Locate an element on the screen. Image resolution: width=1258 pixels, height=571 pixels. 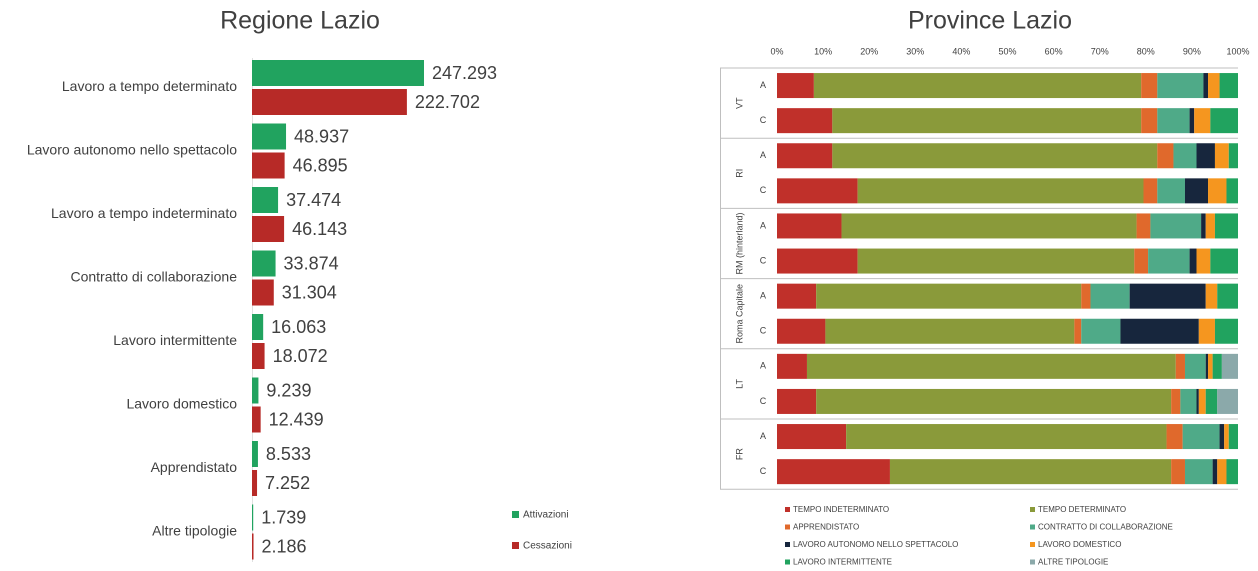
category-label: Lavoro autonomo nello spettacolo is located at coordinates (132, 150).